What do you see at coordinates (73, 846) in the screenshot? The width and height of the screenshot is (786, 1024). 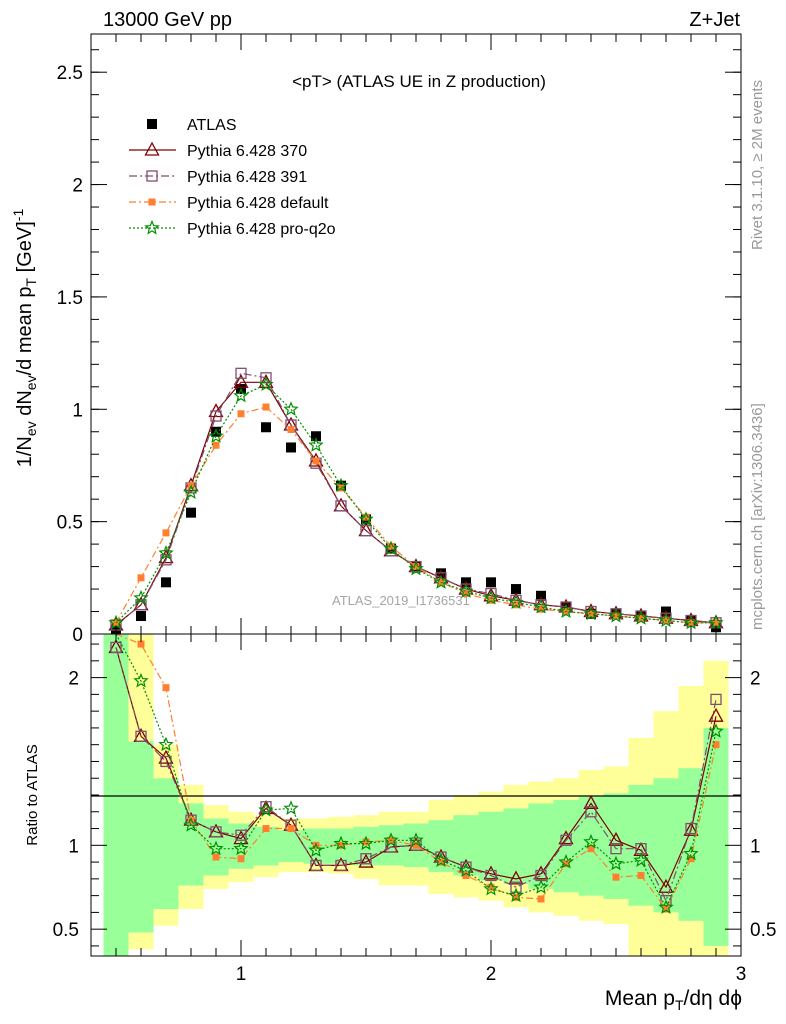 I see `ratio-y-tick-label: 1` at bounding box center [73, 846].